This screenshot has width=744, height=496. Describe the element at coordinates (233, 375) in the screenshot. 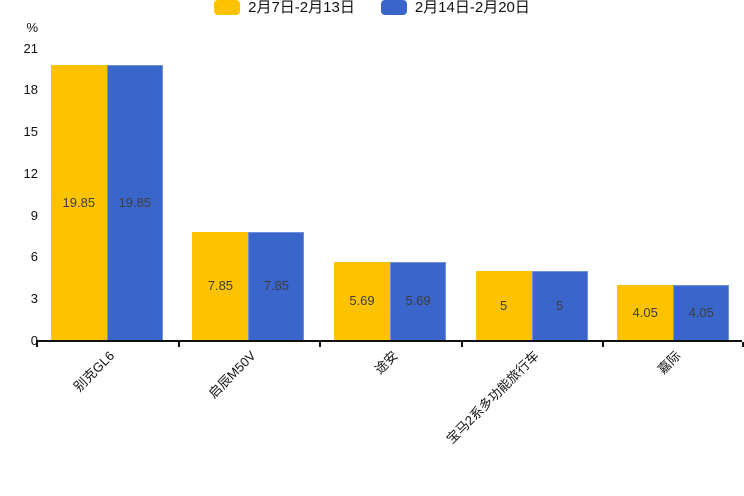

I see `x-category-label: 启辰M50V` at that location.